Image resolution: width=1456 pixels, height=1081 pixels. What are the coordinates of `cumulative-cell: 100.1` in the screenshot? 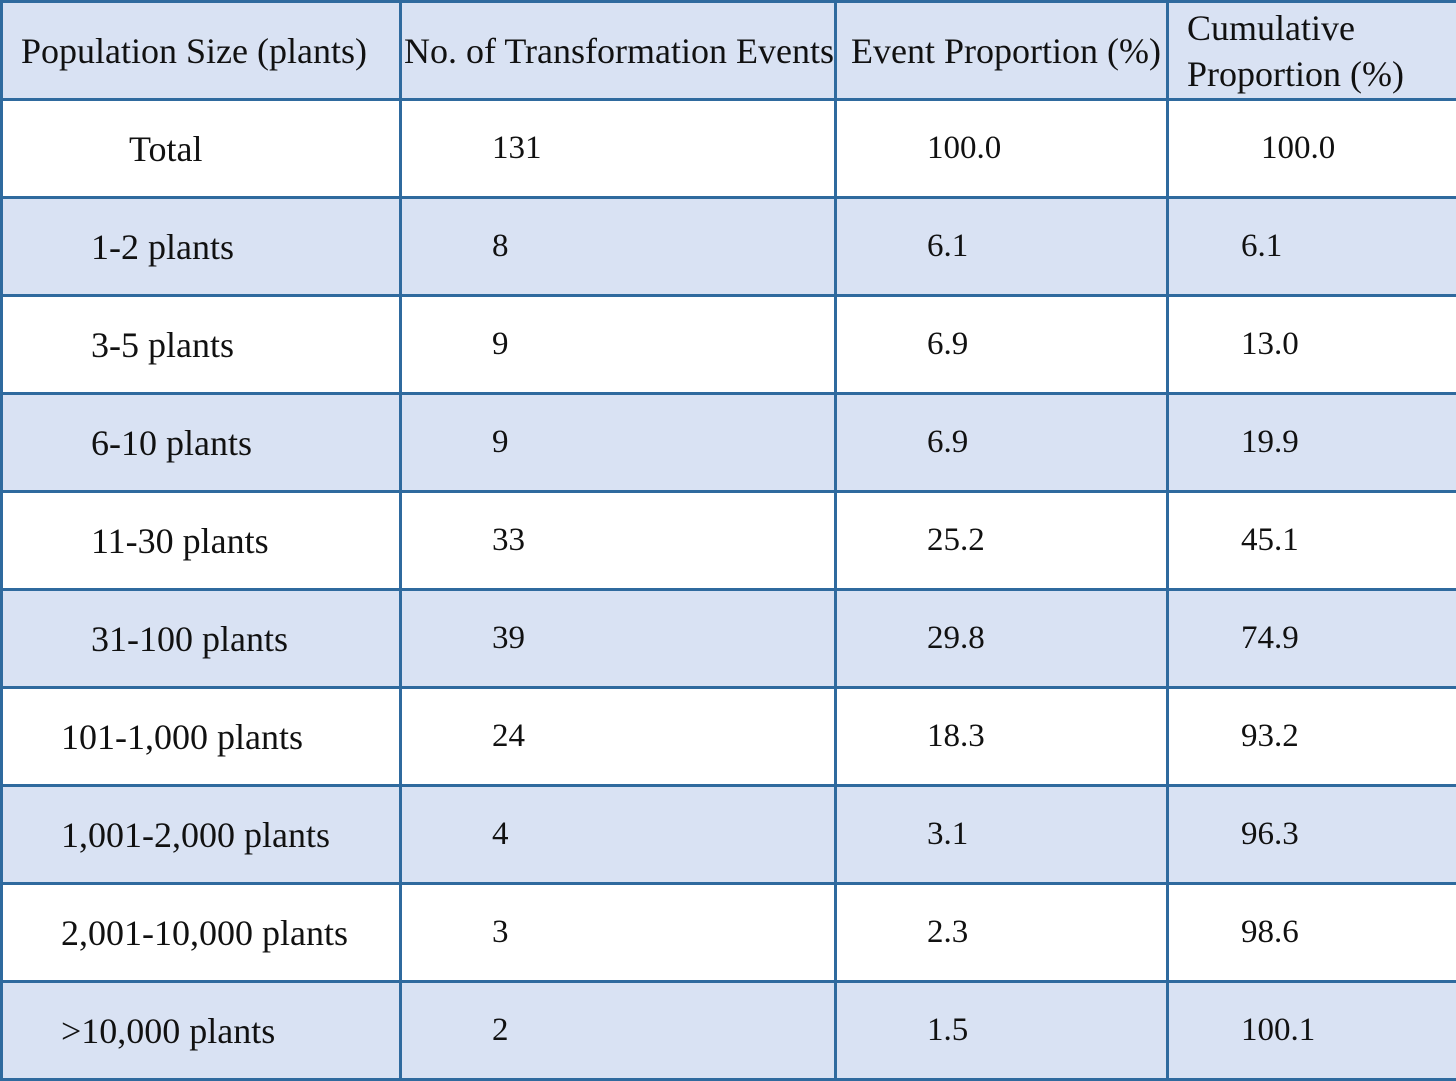 It's located at (1312, 1031).